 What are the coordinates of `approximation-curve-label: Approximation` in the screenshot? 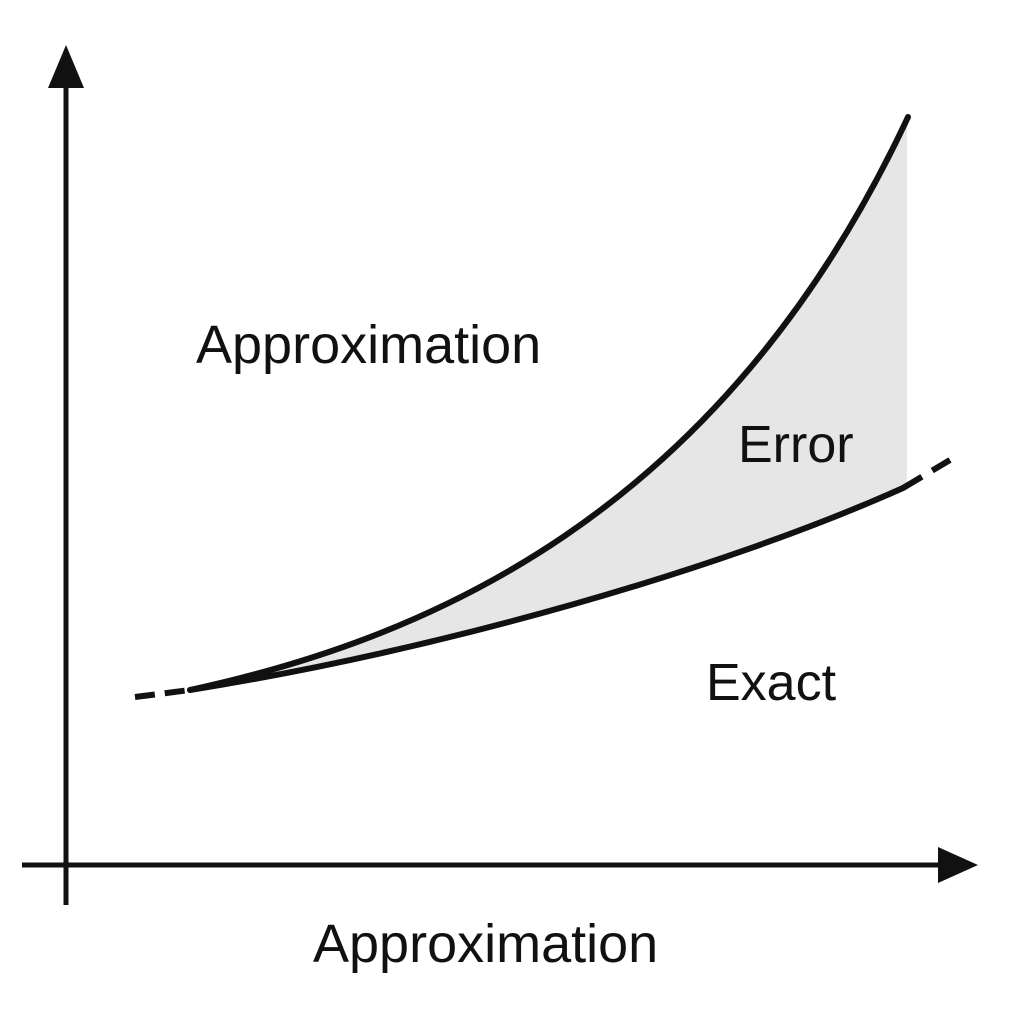 It's located at (368, 345).